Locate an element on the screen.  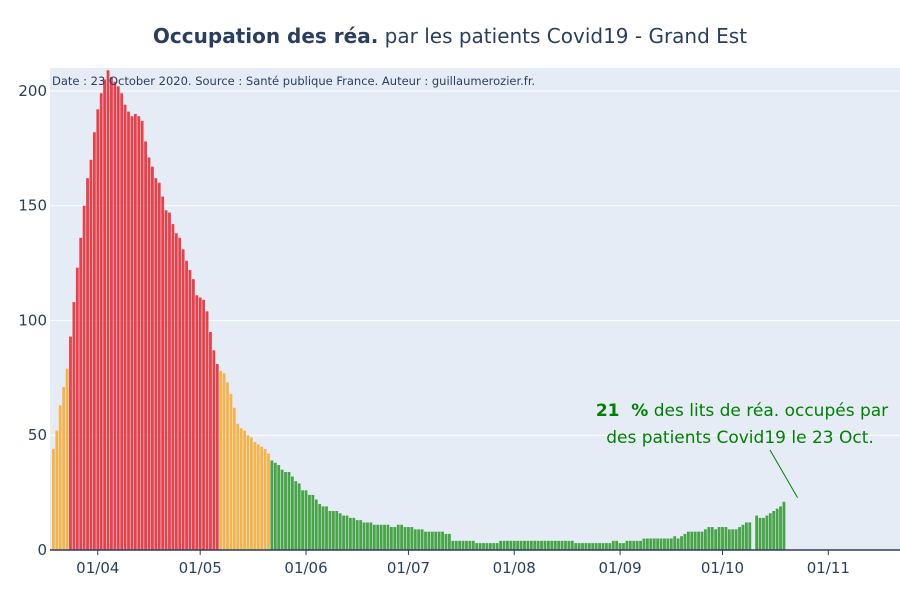
x-tick-label: 01/05 is located at coordinates (200, 568).